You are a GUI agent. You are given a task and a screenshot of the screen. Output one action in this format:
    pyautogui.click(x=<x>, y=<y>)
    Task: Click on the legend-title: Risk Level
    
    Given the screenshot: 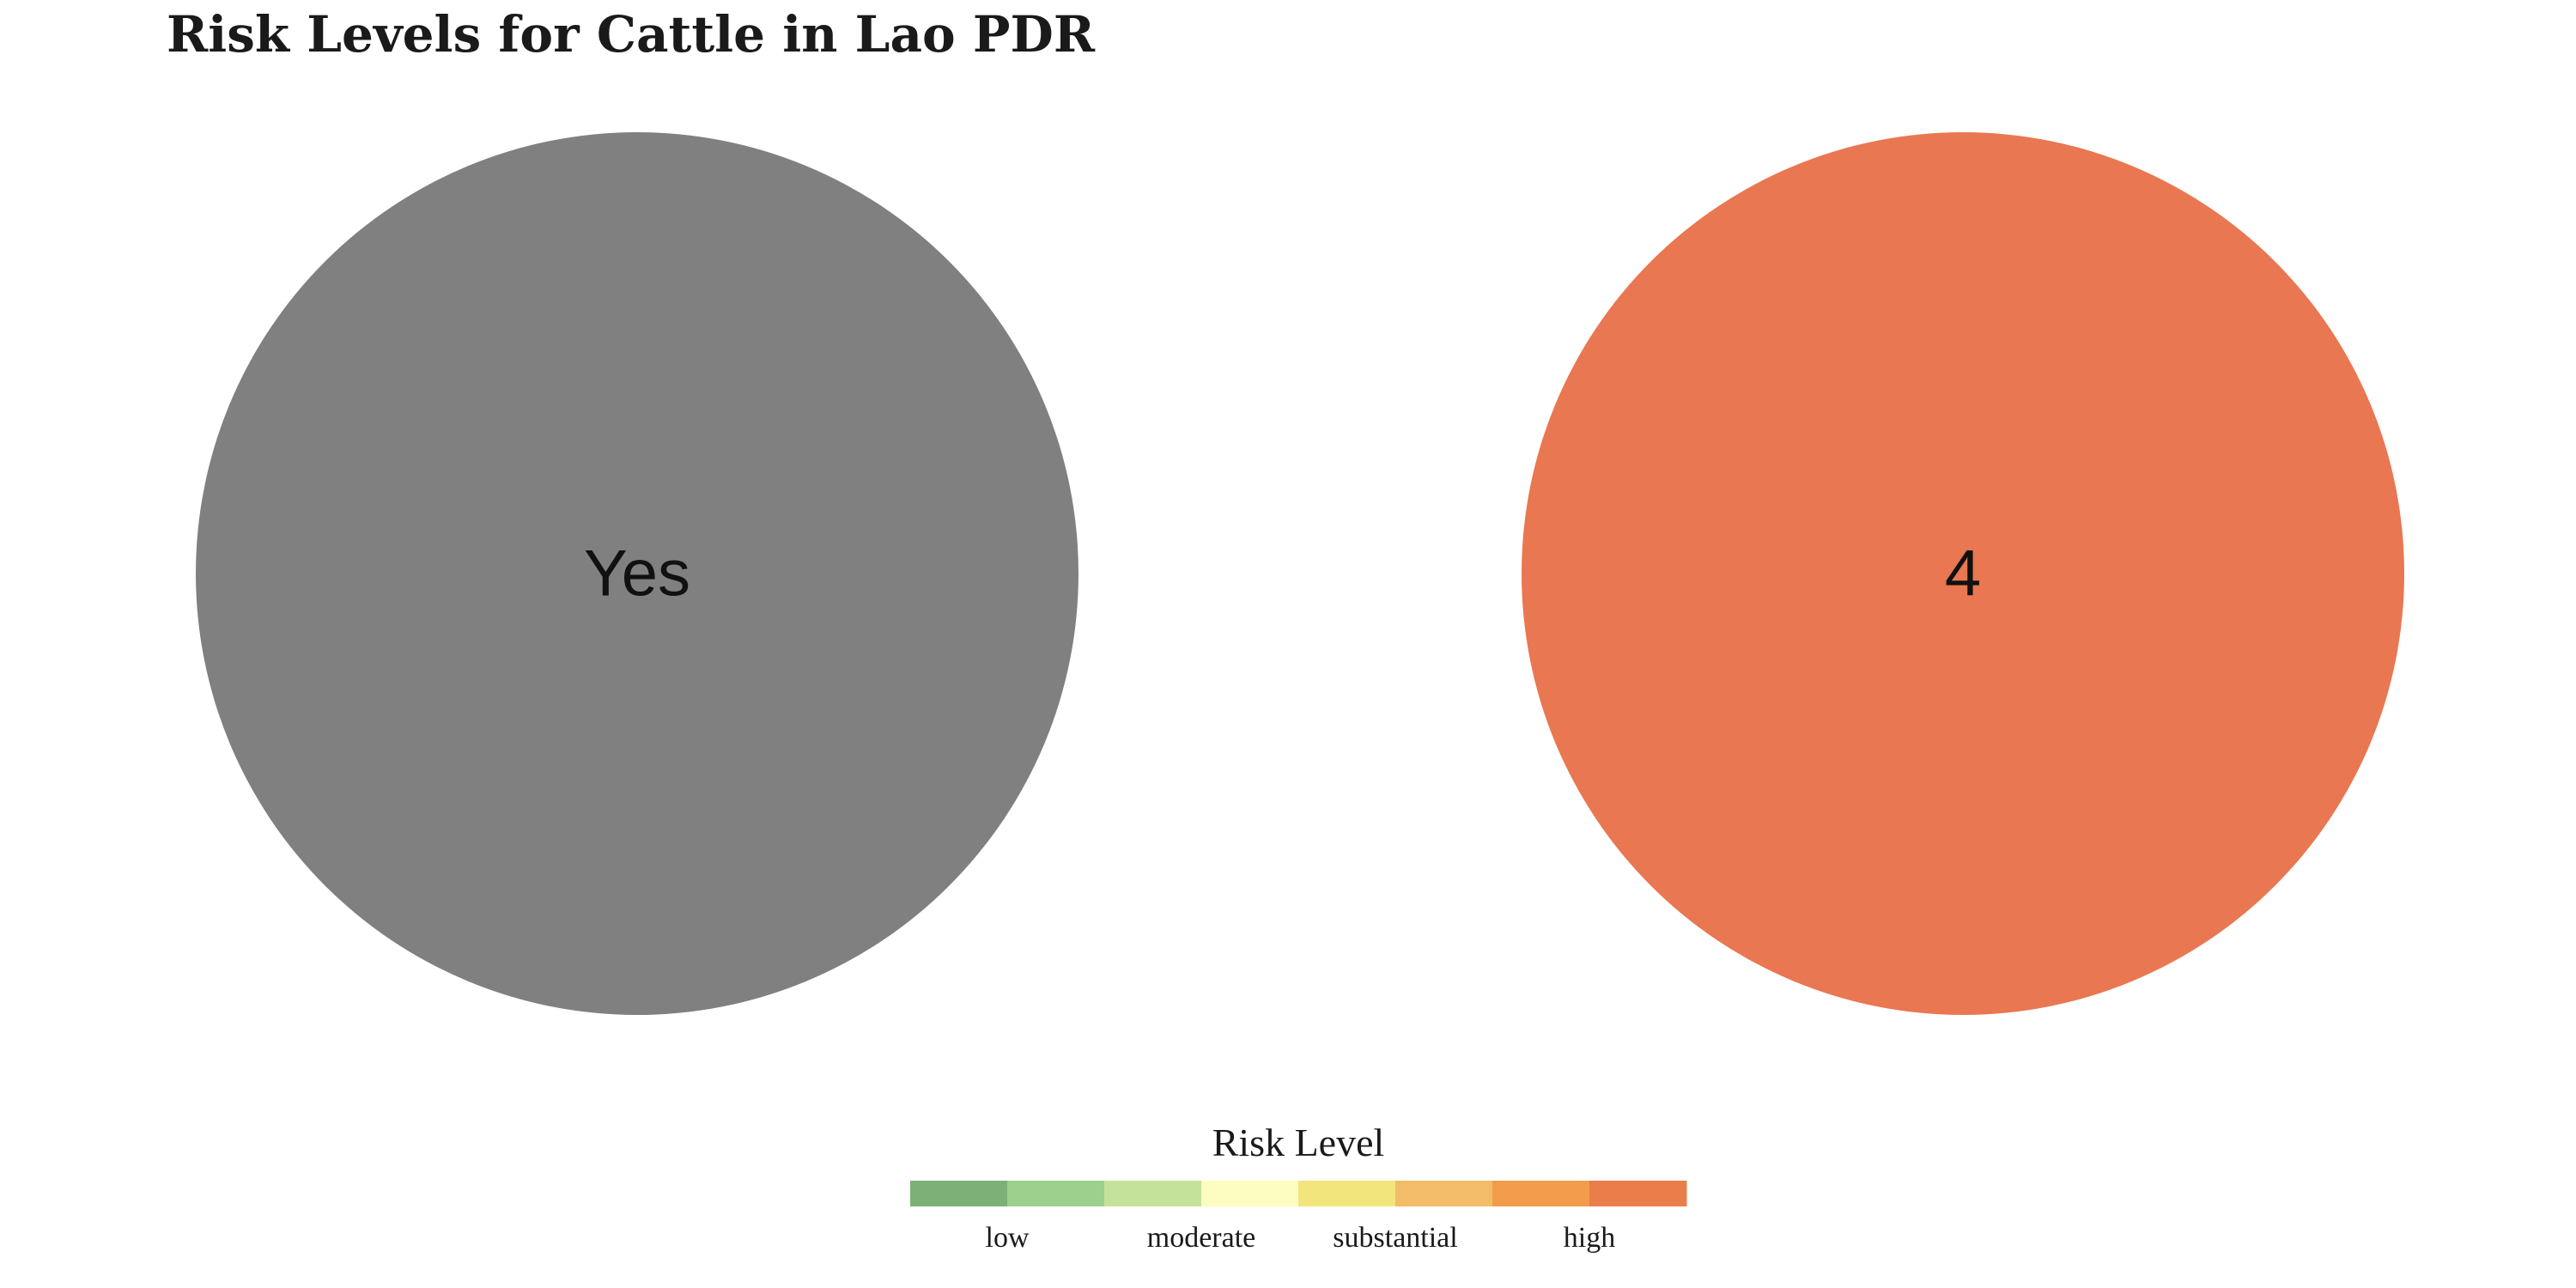 What is the action you would take?
    pyautogui.click(x=1298, y=1142)
    